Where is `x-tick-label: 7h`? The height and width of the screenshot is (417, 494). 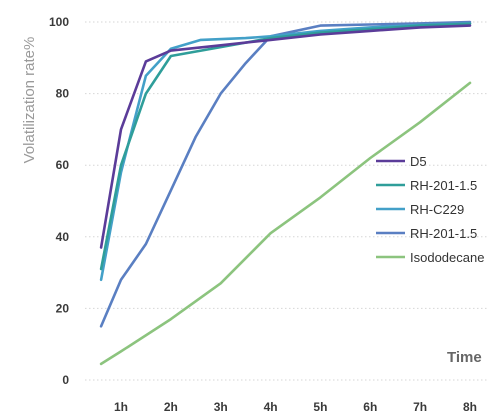 x-tick-label: 7h is located at coordinates (420, 407).